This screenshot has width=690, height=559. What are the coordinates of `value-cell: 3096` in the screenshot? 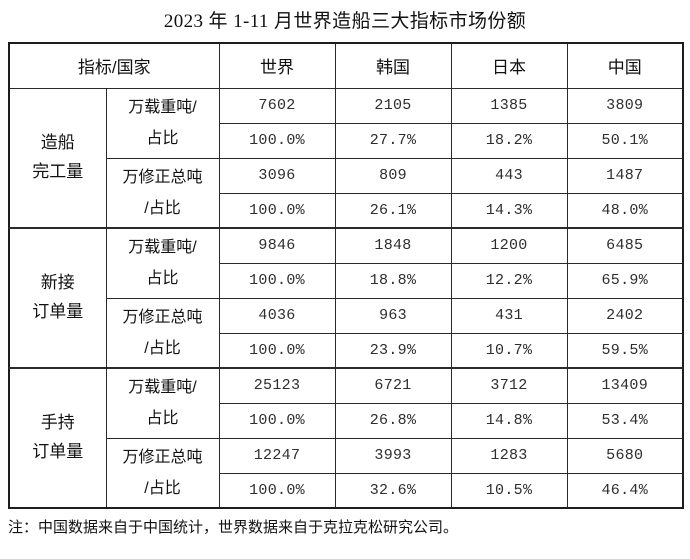 It's located at (277, 175).